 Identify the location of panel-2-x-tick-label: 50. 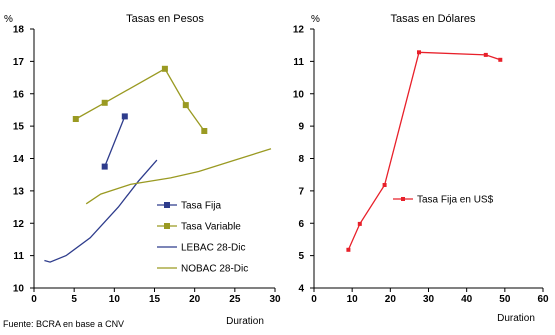
(505, 299).